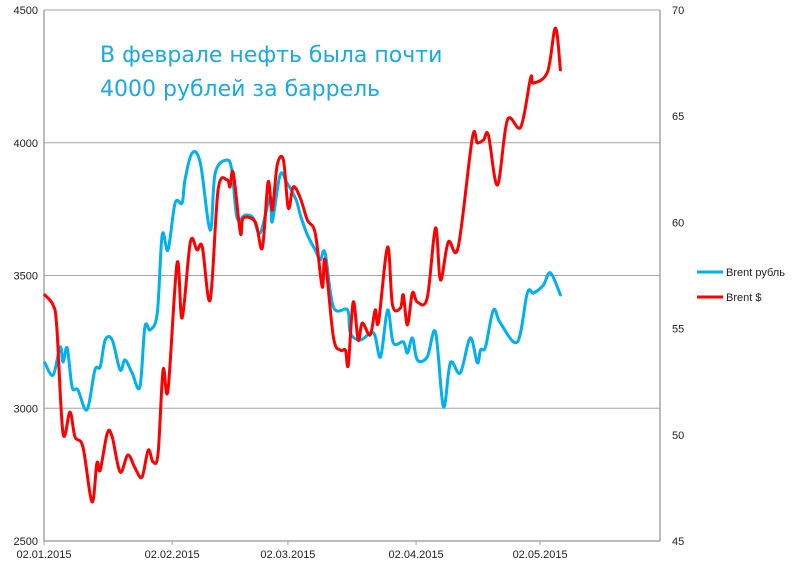  I want to click on legend-label-rub: Brent рубль, so click(755, 273).